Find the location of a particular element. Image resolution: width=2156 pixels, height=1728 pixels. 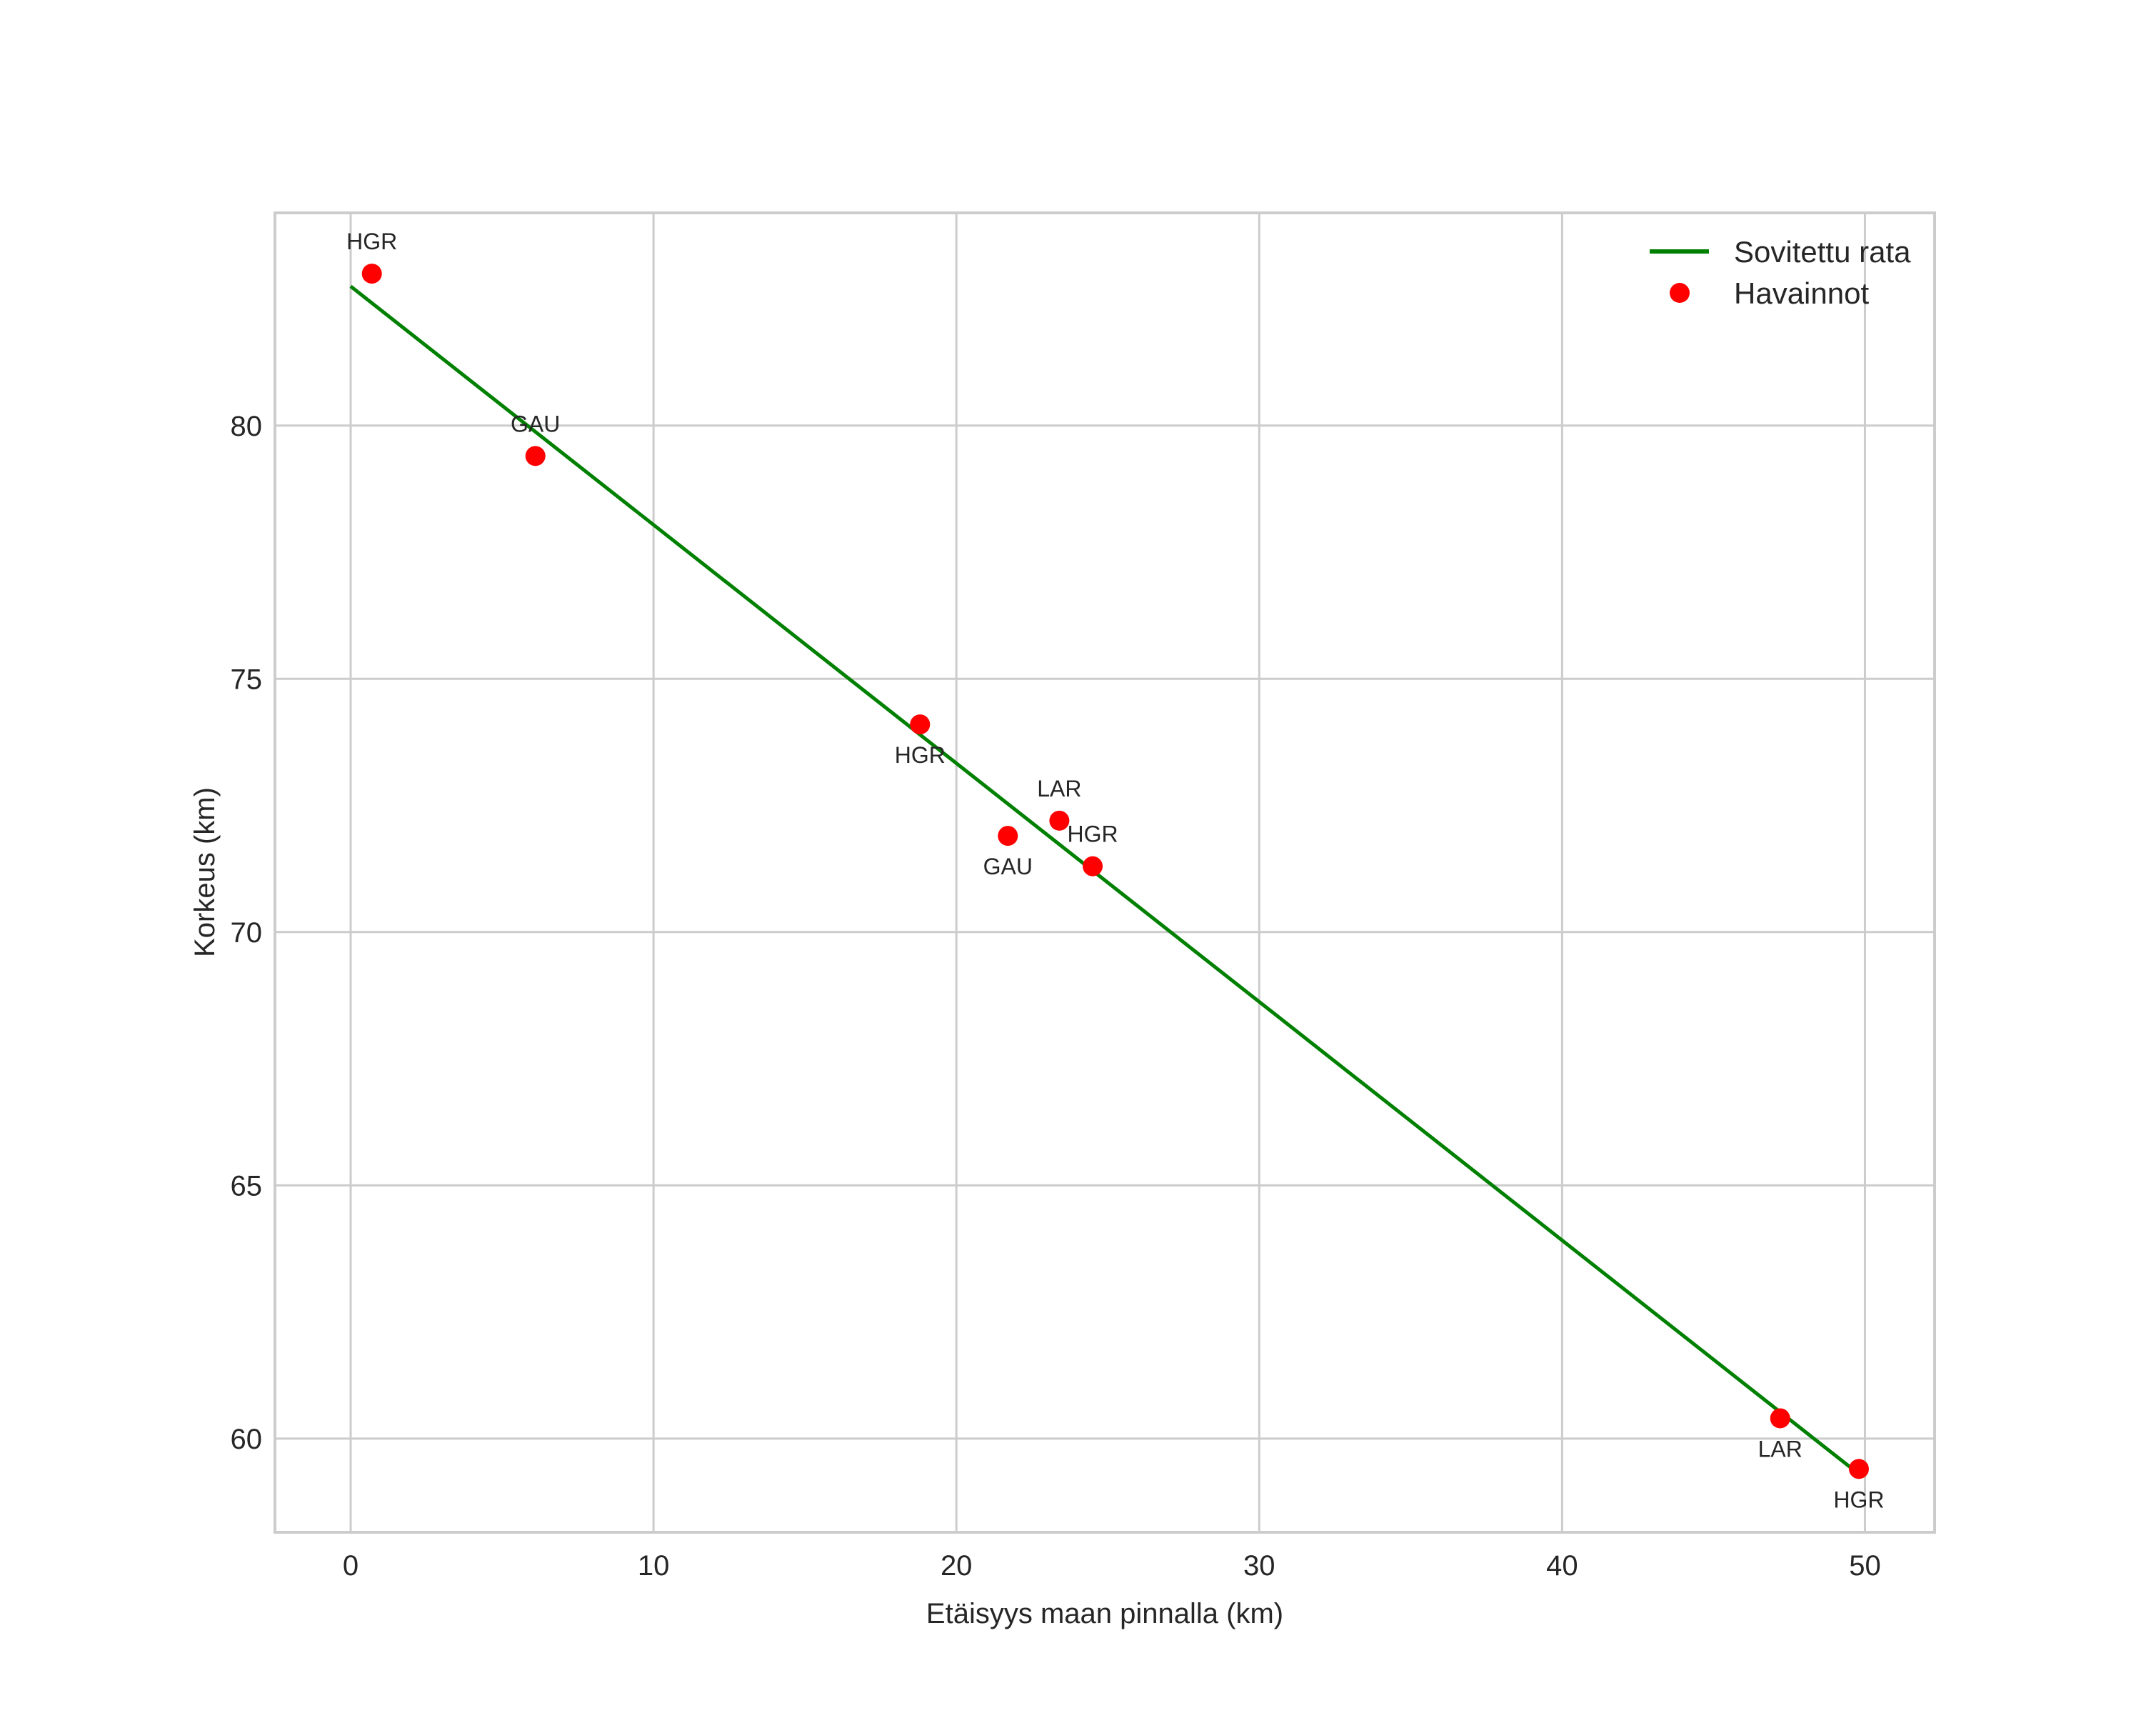

y-tick-label: 70 is located at coordinates (247, 933).